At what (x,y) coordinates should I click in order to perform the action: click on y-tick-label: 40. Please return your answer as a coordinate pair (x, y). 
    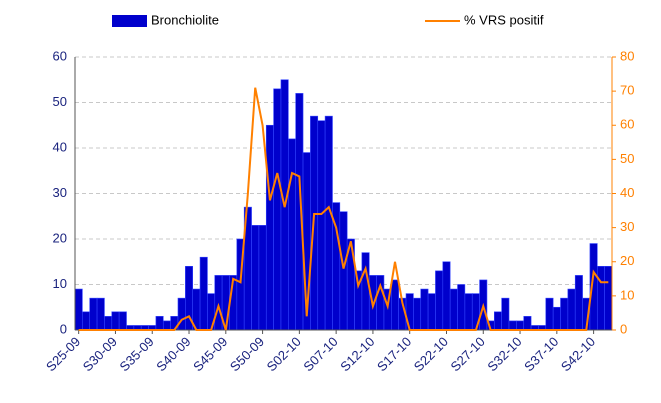
    Looking at the image, I should click on (60, 146).